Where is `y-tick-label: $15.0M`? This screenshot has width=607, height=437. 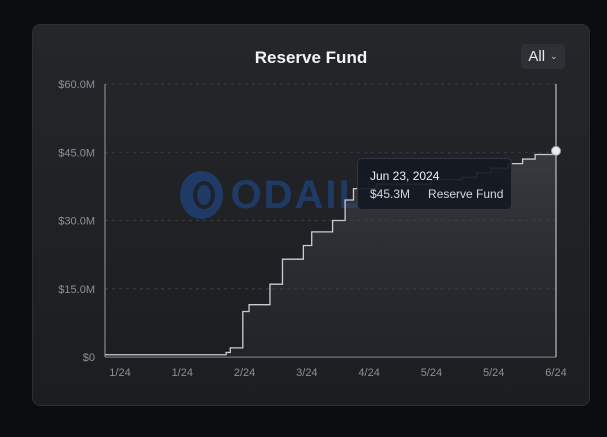 y-tick-label: $15.0M is located at coordinates (76, 290).